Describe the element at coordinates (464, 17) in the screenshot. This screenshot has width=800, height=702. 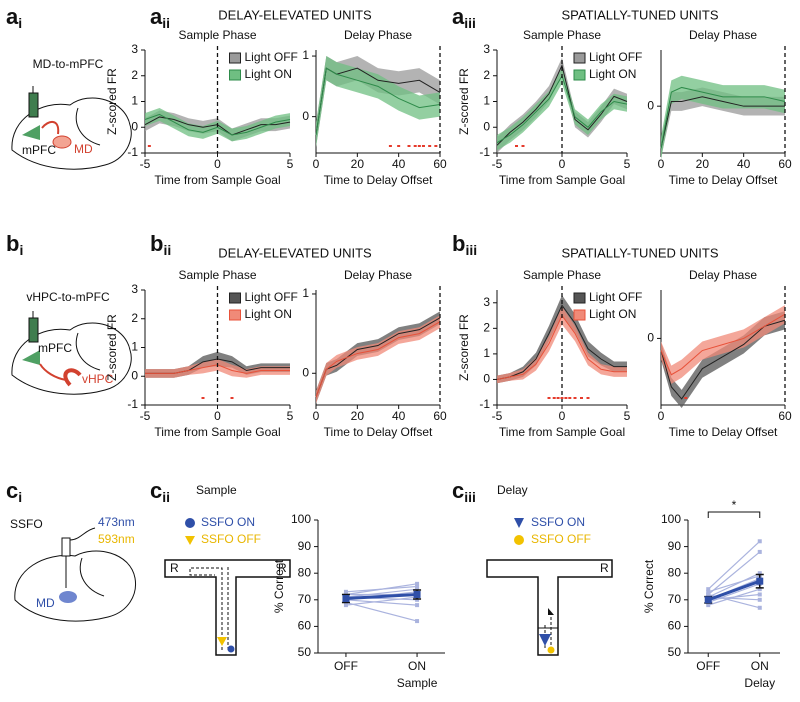
I see `panel-label: aiii` at that location.